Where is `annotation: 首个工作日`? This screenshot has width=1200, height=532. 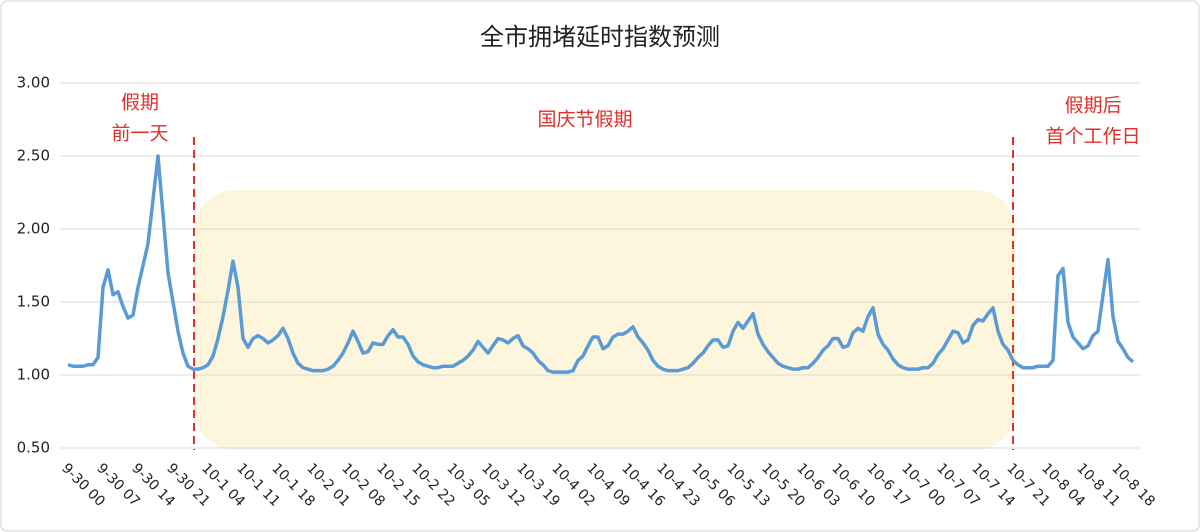 annotation: 首个工作日 is located at coordinates (1092, 137).